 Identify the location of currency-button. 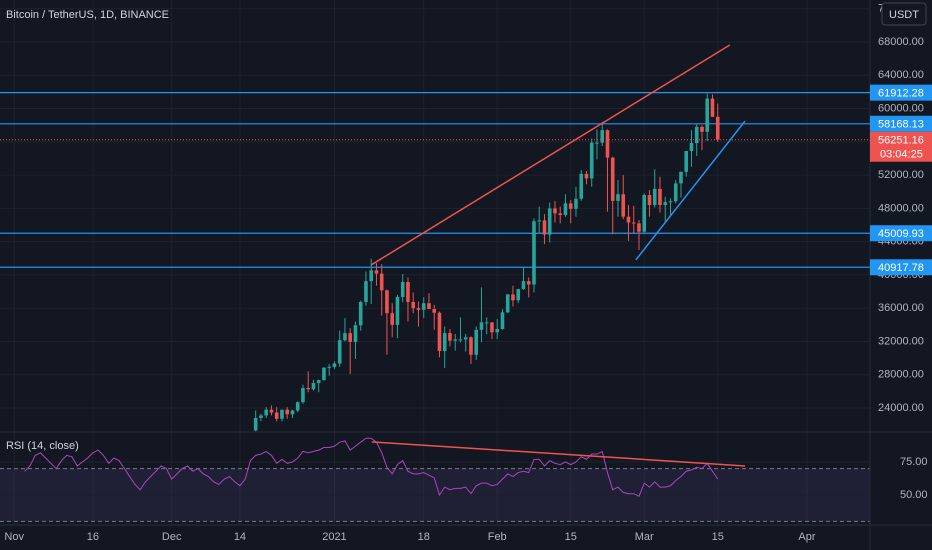
(904, 14).